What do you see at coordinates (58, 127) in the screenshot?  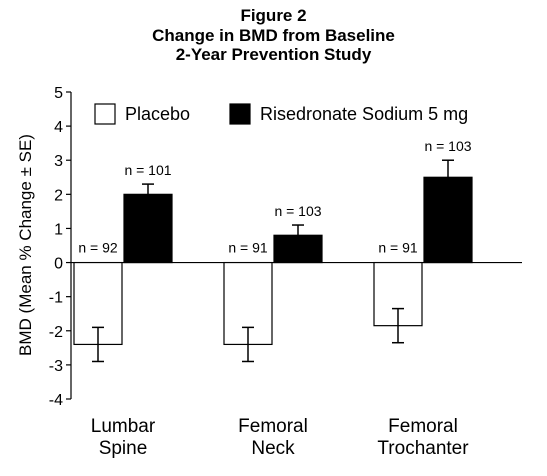 I see `y-tick-label: 4` at bounding box center [58, 127].